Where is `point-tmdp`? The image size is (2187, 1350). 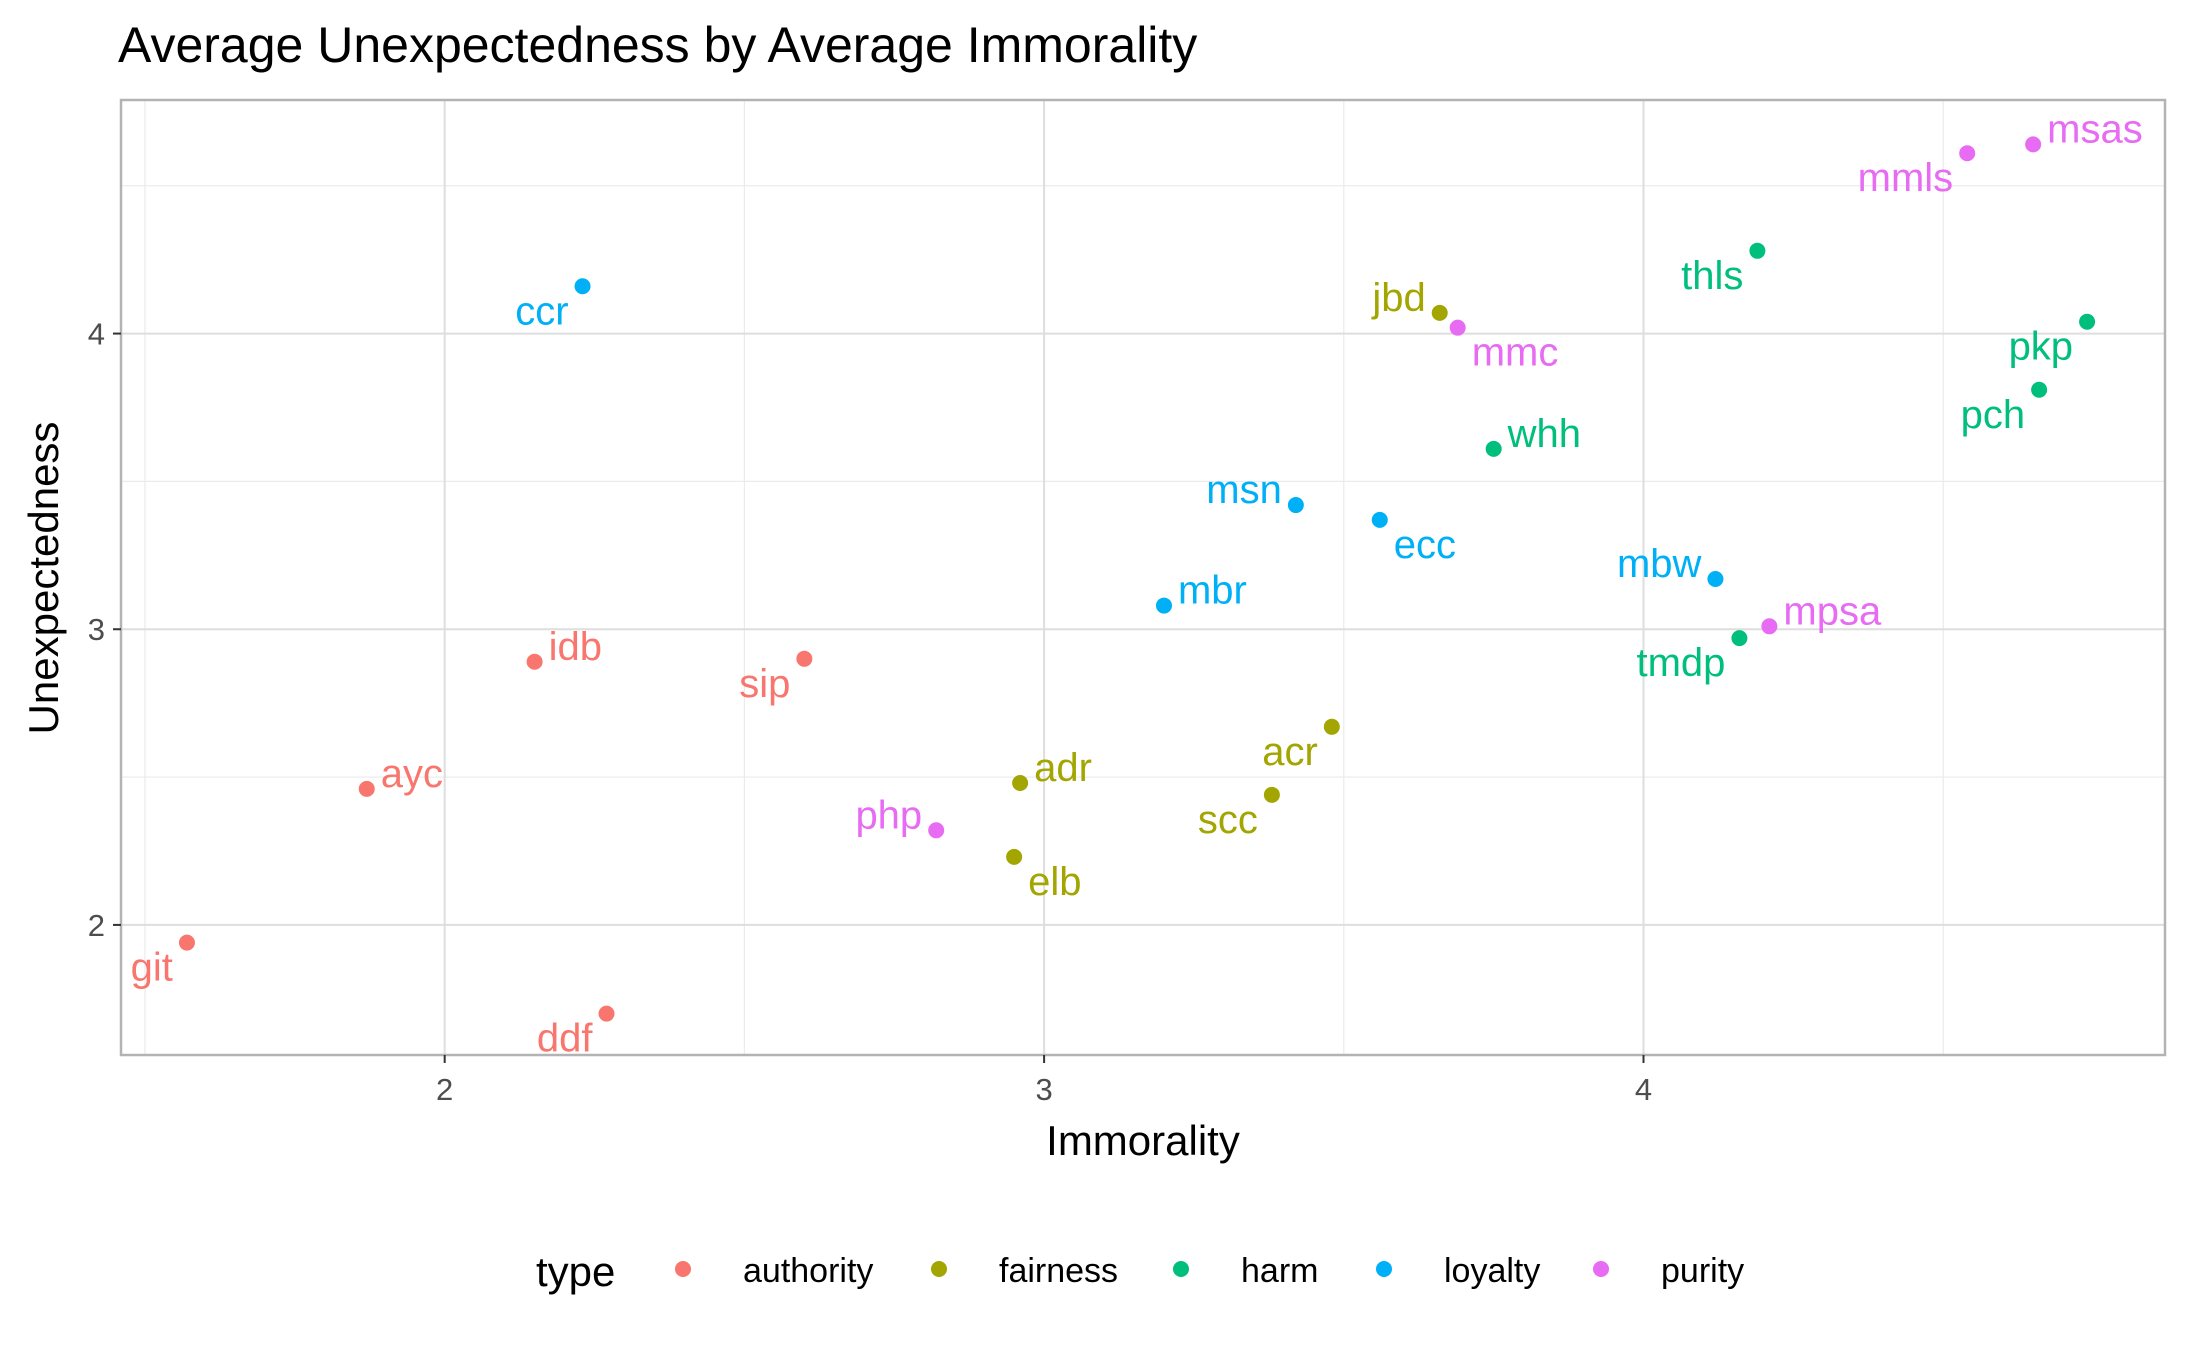 point-tmdp is located at coordinates (1739, 638).